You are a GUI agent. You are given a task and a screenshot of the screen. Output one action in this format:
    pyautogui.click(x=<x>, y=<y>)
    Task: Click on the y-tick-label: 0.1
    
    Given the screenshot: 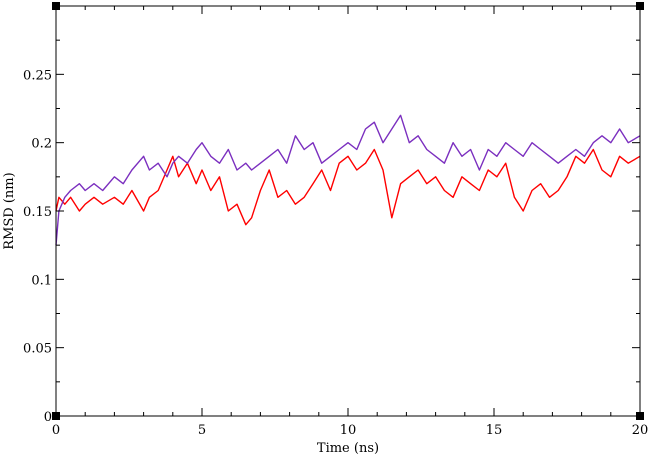 What is the action you would take?
    pyautogui.click(x=41, y=280)
    